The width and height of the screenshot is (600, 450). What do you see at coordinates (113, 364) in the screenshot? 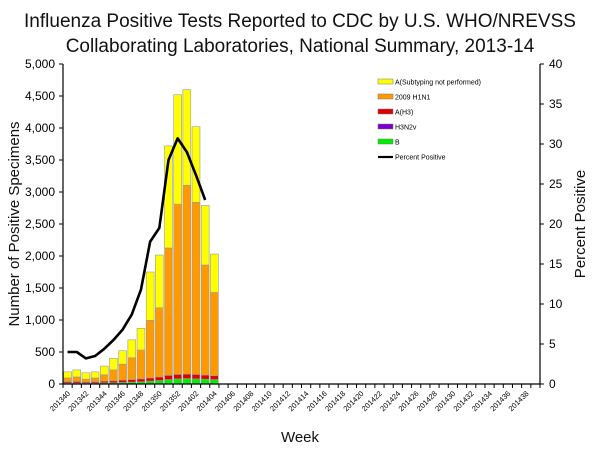
I see `bar-a-subtyping-not-performed--201345` at bounding box center [113, 364].